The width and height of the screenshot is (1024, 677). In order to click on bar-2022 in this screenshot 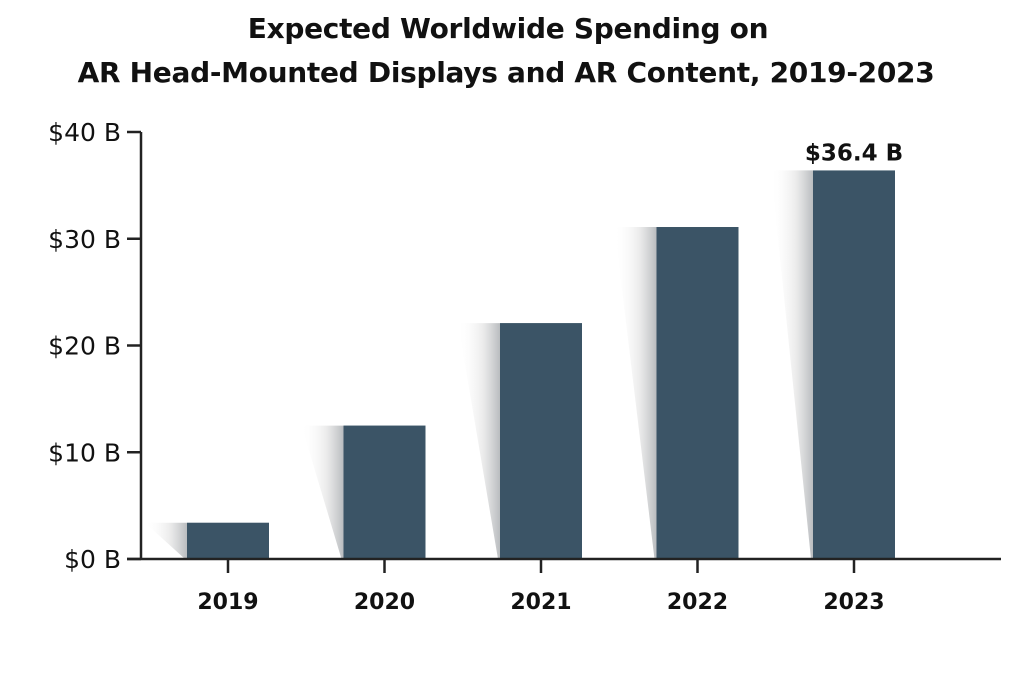, I will do `click(697, 393)`.